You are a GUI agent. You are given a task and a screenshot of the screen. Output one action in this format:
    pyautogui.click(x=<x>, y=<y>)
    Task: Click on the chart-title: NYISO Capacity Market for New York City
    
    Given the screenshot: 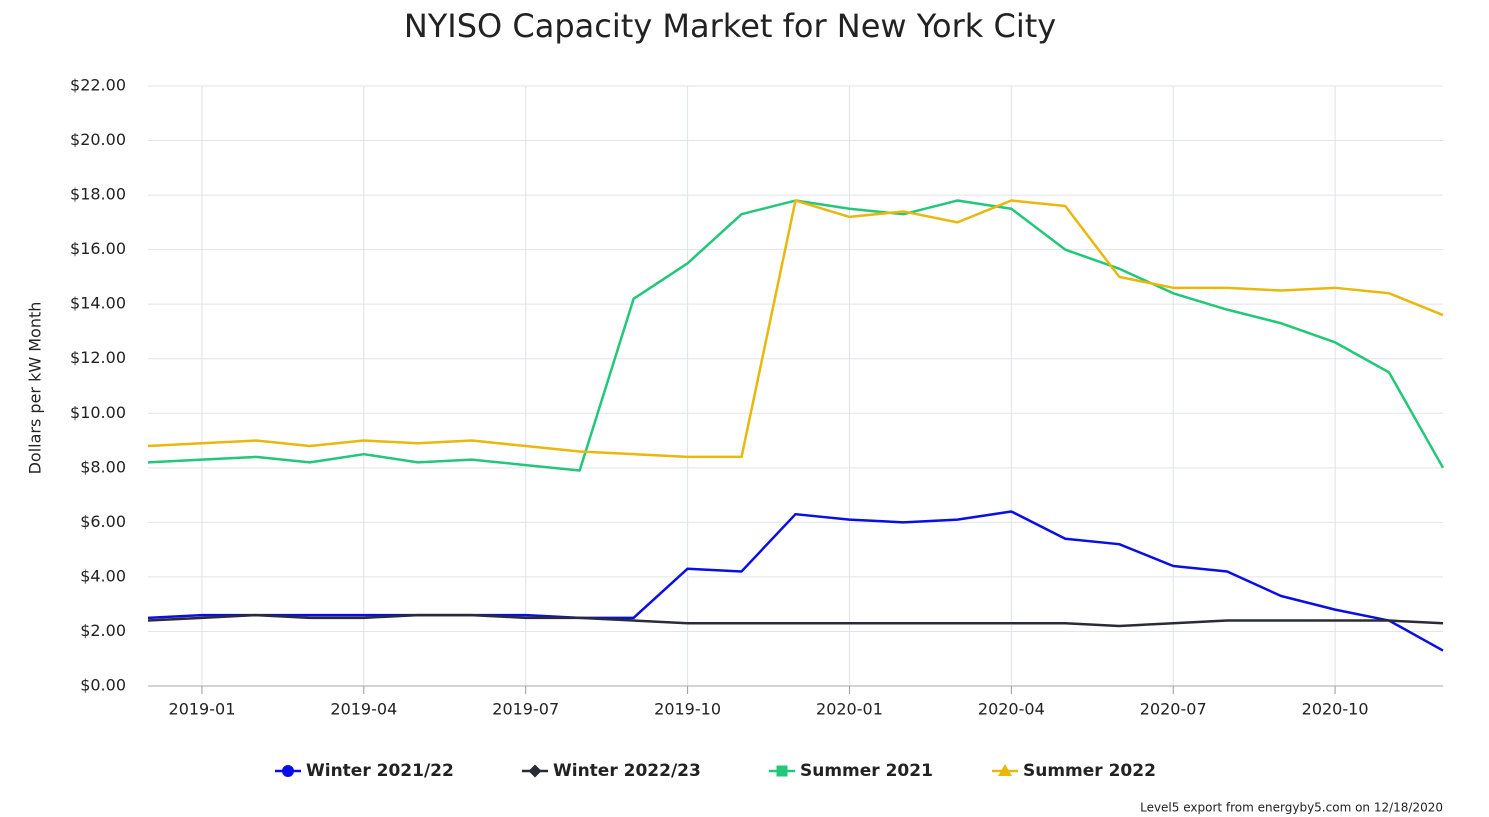 What is the action you would take?
    pyautogui.click(x=730, y=26)
    